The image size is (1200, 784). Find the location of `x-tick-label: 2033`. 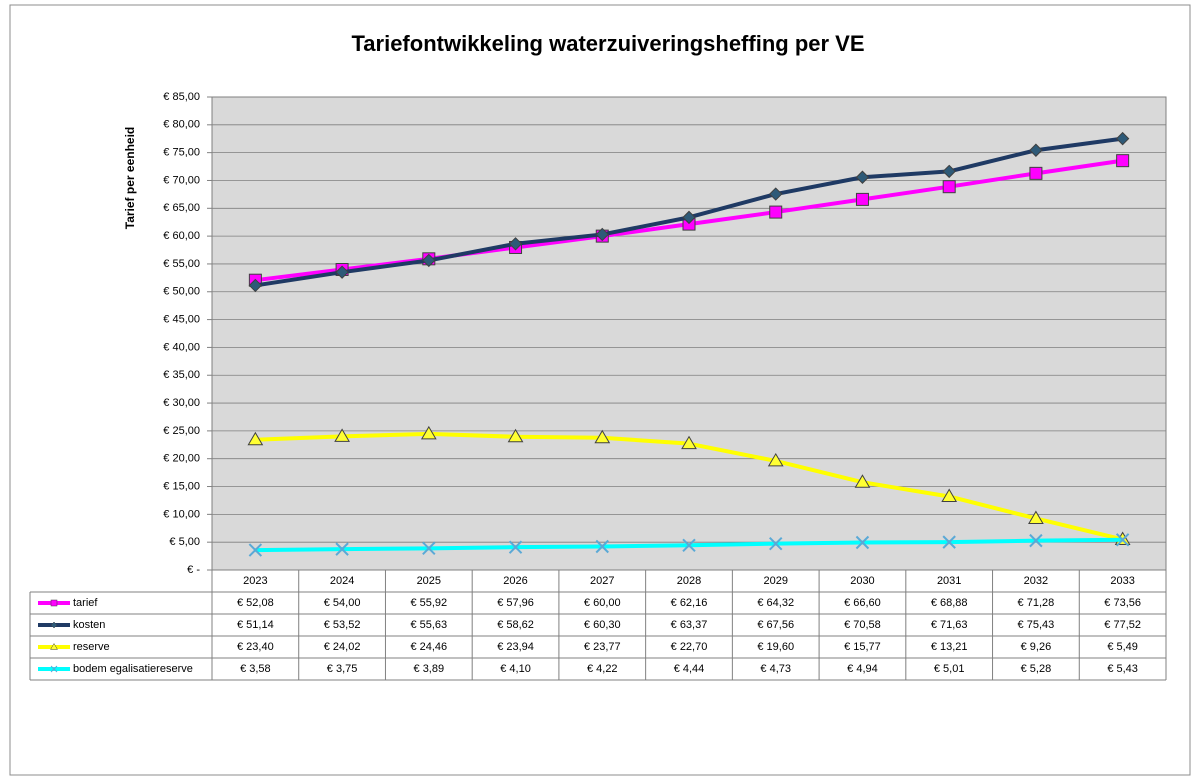

x-tick-label: 2033 is located at coordinates (1122, 581).